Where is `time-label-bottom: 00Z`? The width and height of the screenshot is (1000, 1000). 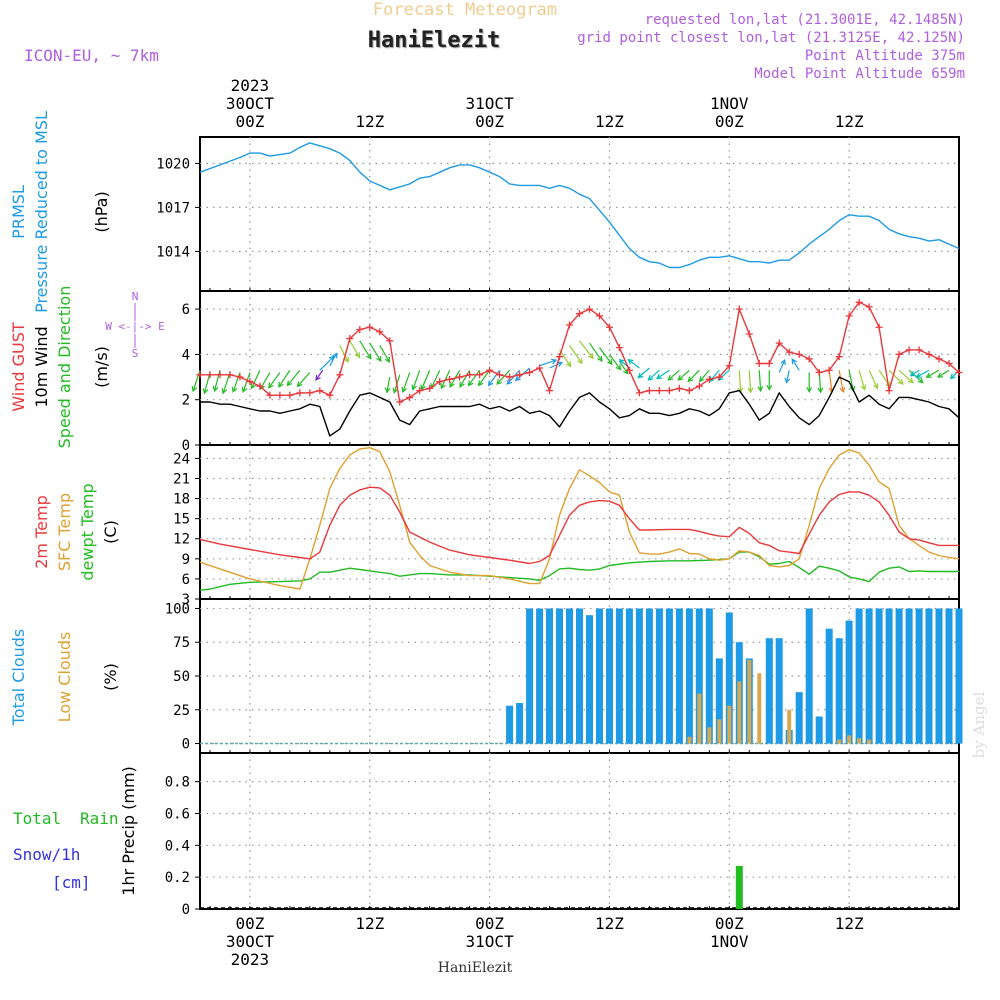
time-label-bottom: 00Z is located at coordinates (489, 923).